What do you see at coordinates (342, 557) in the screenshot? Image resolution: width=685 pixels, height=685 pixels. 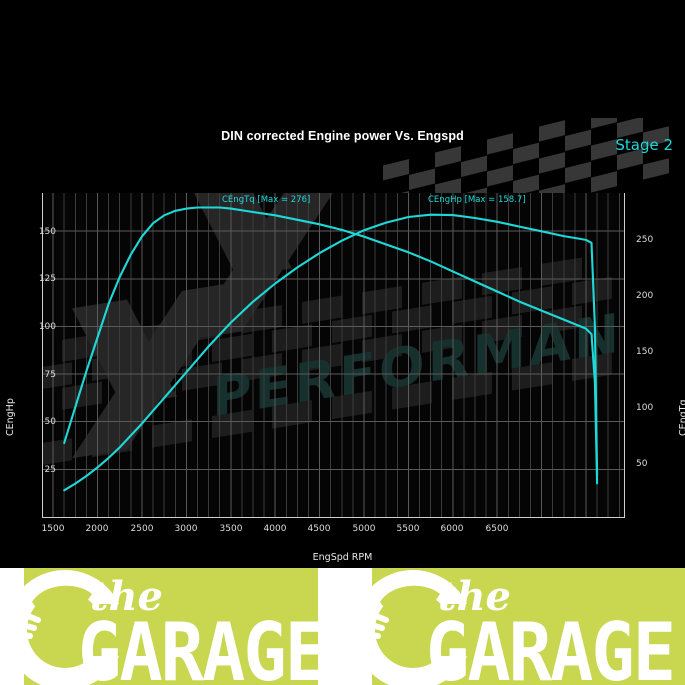 I see `x-axis-title: EngSpd RPM` at bounding box center [342, 557].